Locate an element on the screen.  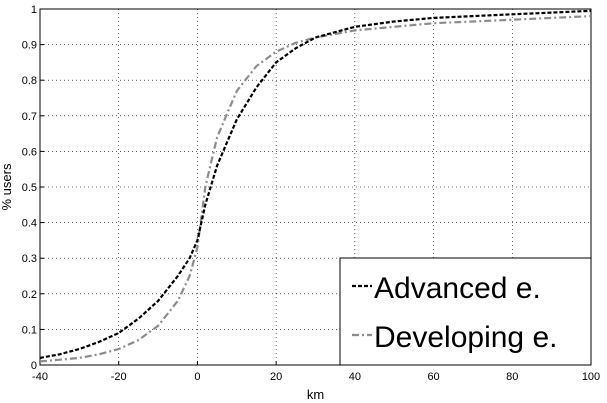
legend-label: Developing e. is located at coordinates (465, 337).